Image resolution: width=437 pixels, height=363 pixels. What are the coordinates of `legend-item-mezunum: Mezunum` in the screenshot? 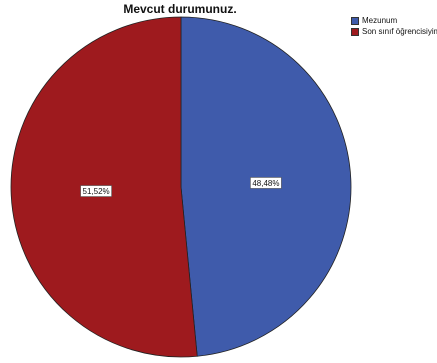 It's located at (394, 20).